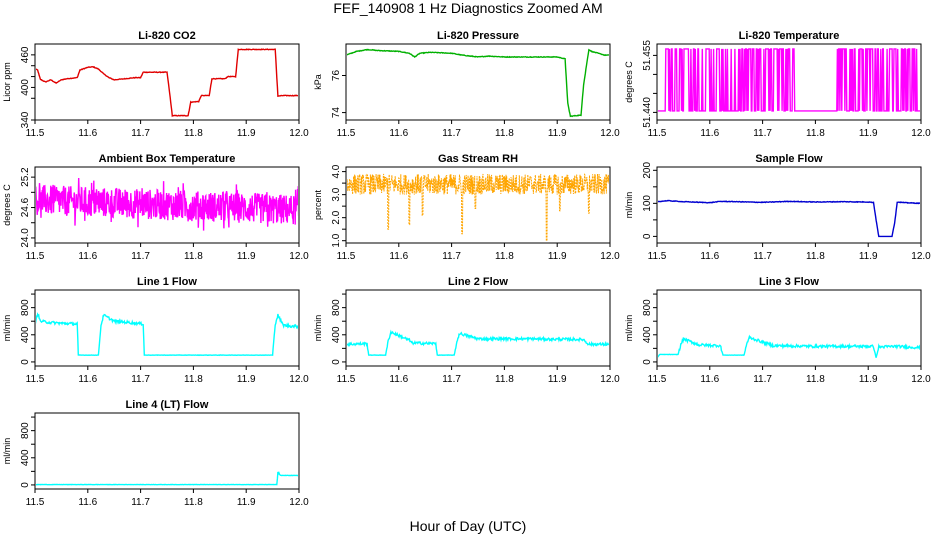 This screenshot has height=540, width=936. What do you see at coordinates (629, 82) in the screenshot?
I see `y-axis-label: degrees C` at bounding box center [629, 82].